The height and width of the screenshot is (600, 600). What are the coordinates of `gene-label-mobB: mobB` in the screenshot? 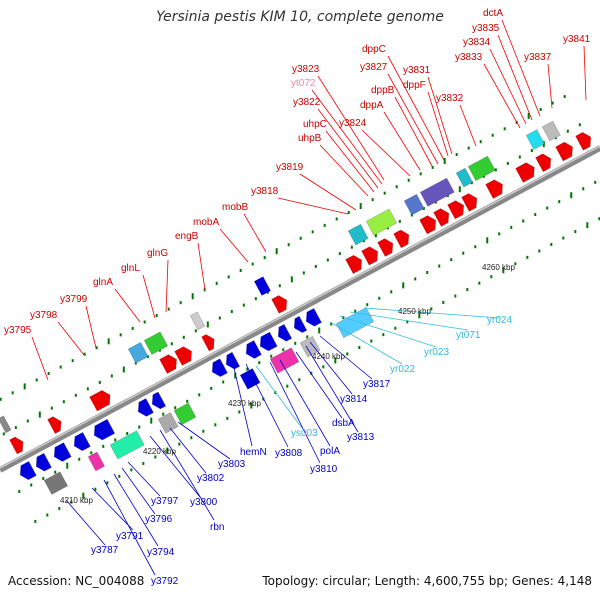 It's located at (235, 207).